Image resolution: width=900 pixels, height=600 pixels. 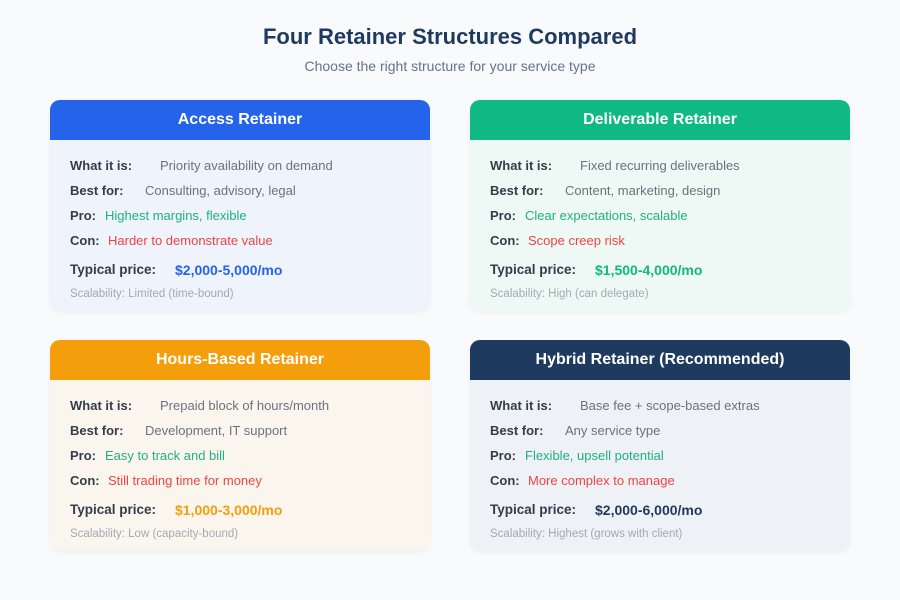 What do you see at coordinates (220, 190) in the screenshot?
I see `best-for-value: Consulting, advisory, legal` at bounding box center [220, 190].